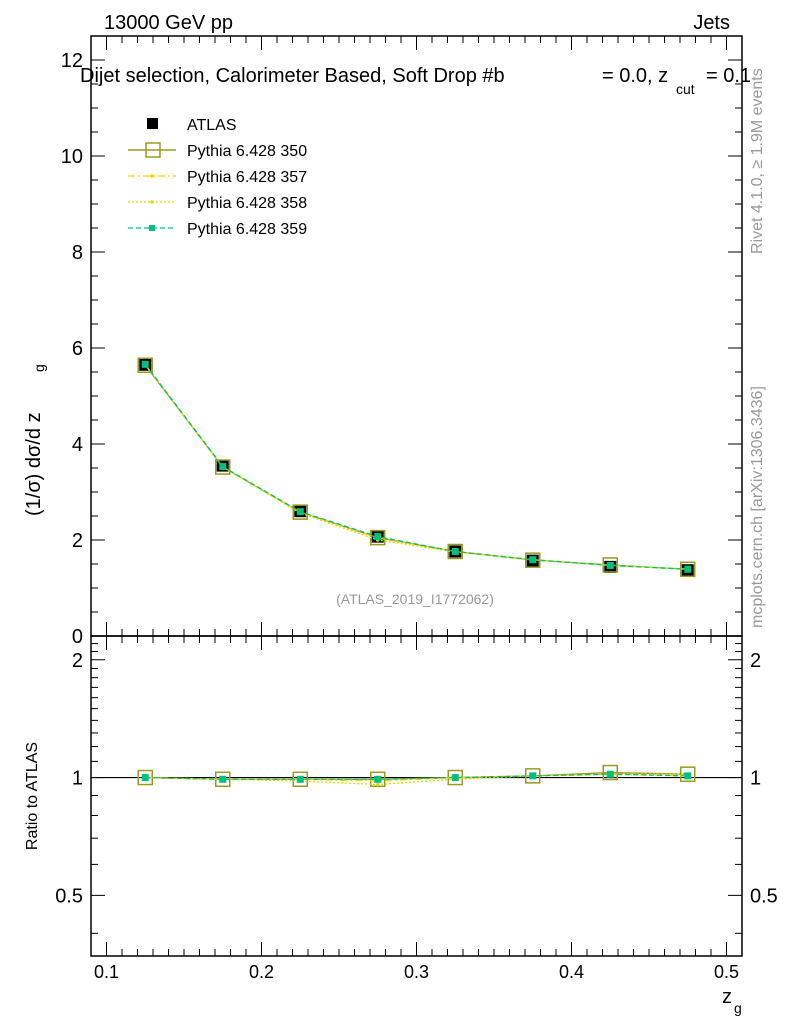 The height and width of the screenshot is (1024, 786). I want to click on x-axis-label: z g, so click(732, 1001).